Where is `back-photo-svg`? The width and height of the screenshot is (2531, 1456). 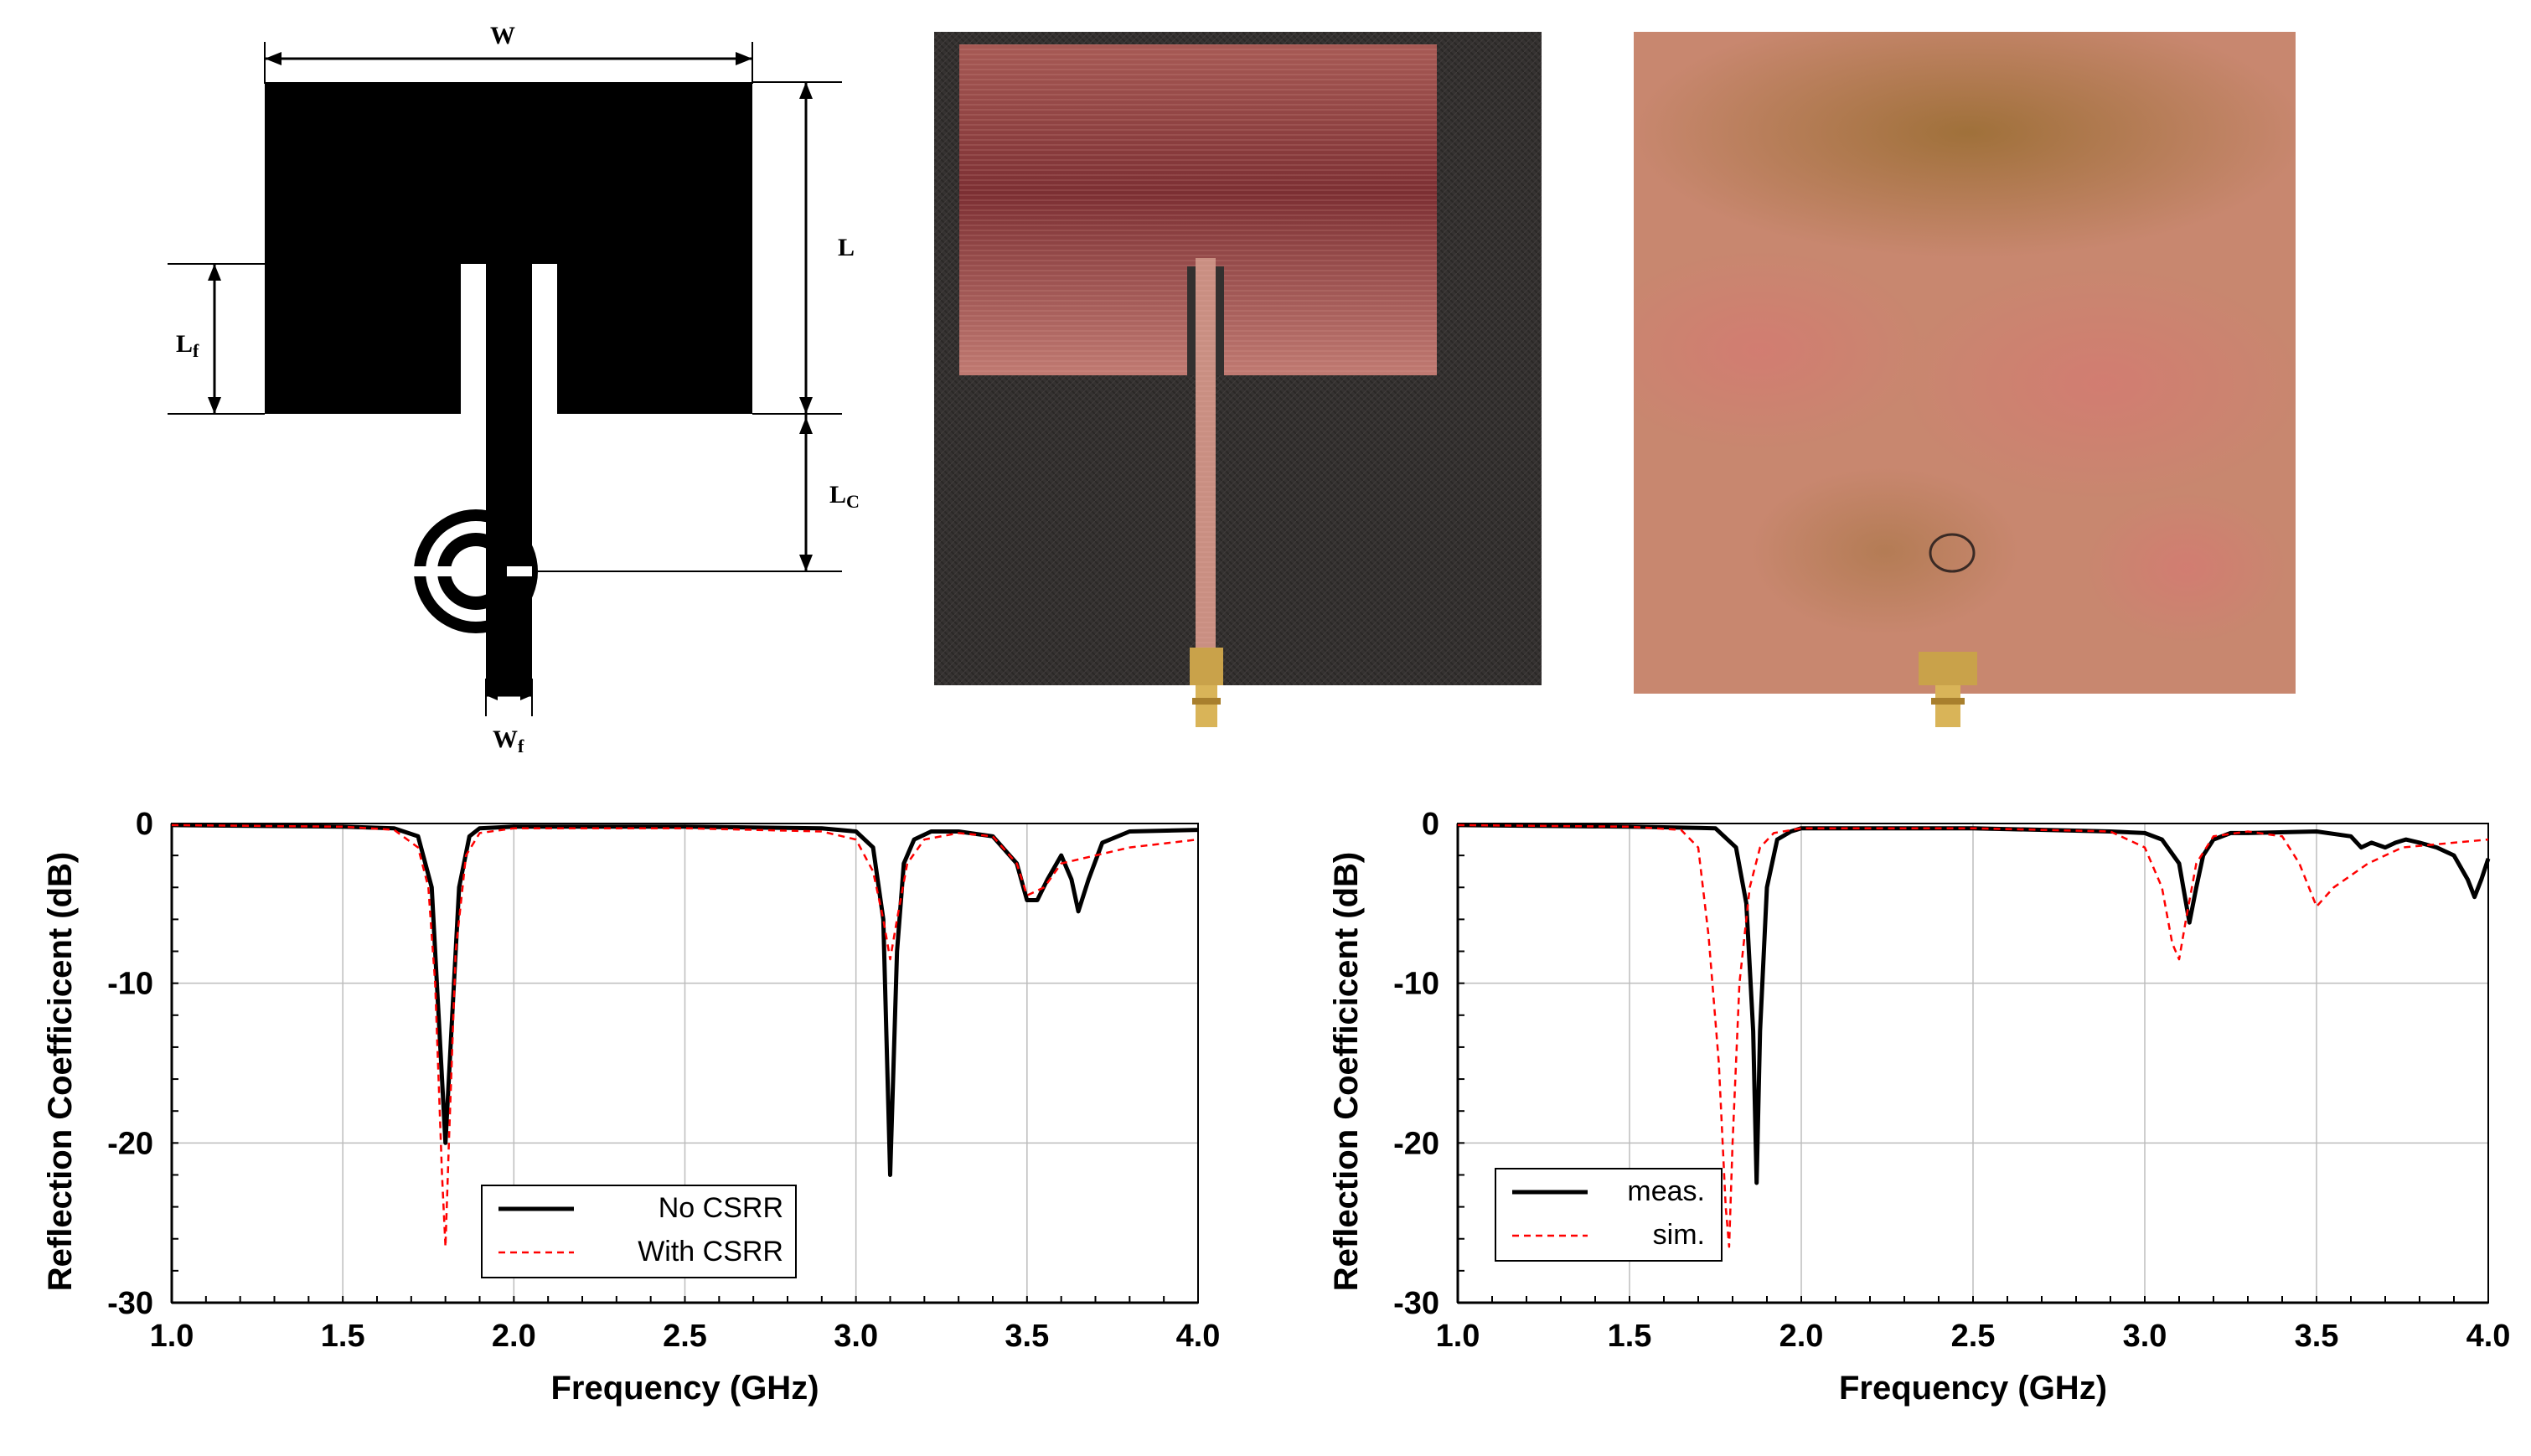 back-photo-svg is located at coordinates (1948, 367).